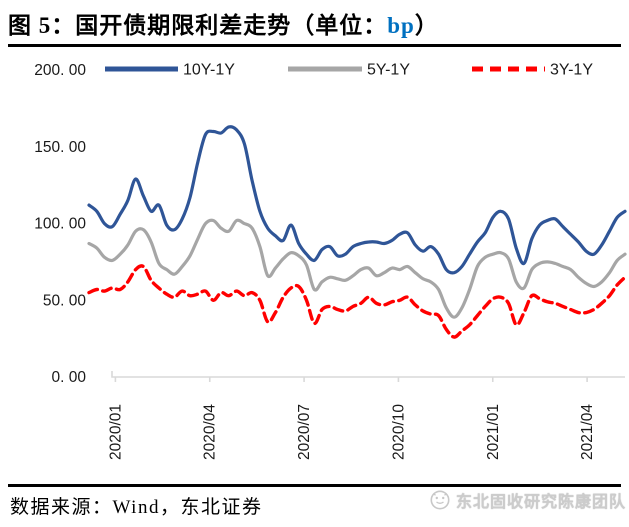  Describe the element at coordinates (209, 70) in the screenshot. I see `legend-label-10Y-1Y: 10Y-1Y` at that location.